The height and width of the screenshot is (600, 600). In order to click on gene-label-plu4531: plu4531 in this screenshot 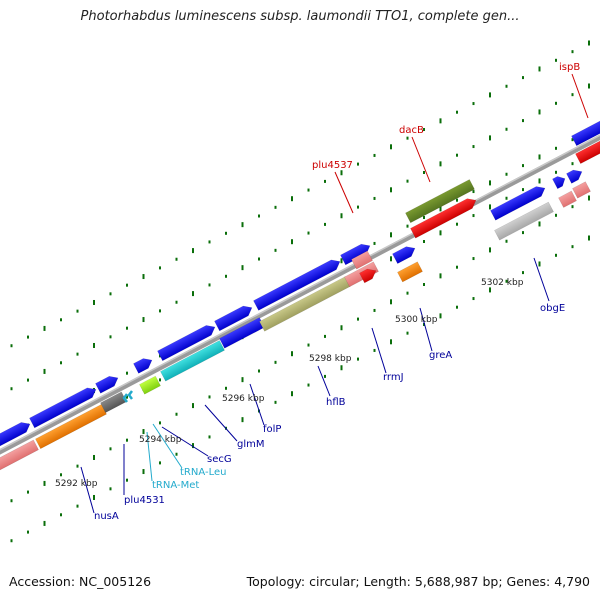, I will do `click(144, 500)`.